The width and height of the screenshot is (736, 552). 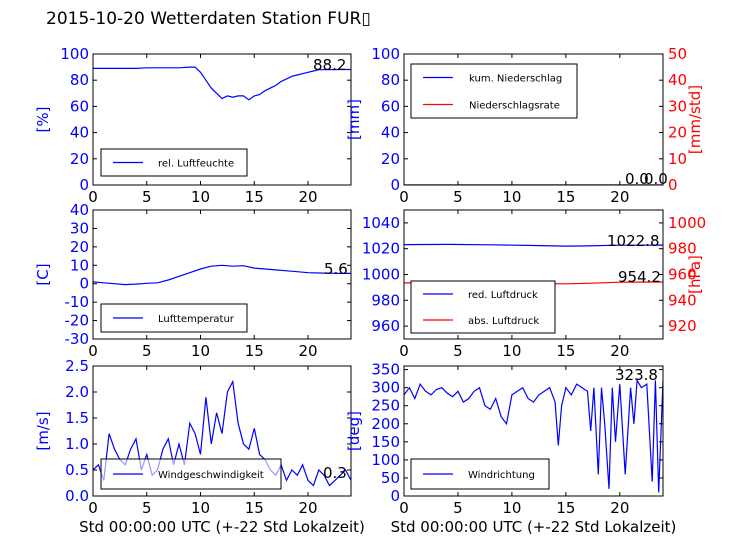 What do you see at coordinates (79, 228) in the screenshot?
I see `y-tick-label: 30` at bounding box center [79, 228].